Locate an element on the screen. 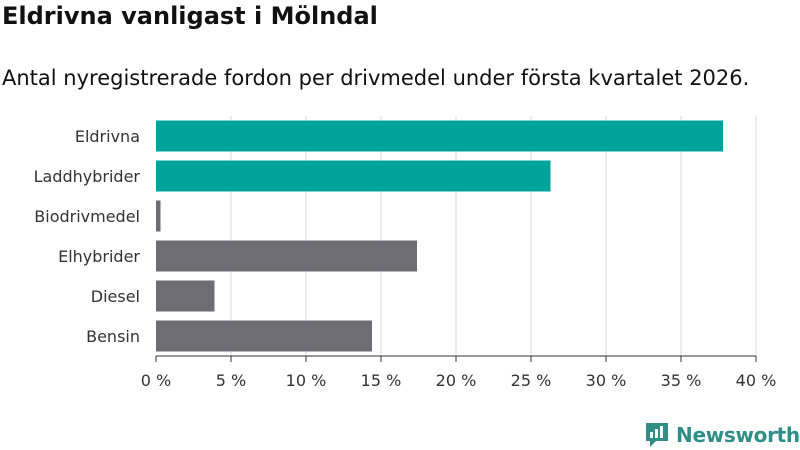 The height and width of the screenshot is (450, 800). x-tick-label: 0 % is located at coordinates (156, 380).